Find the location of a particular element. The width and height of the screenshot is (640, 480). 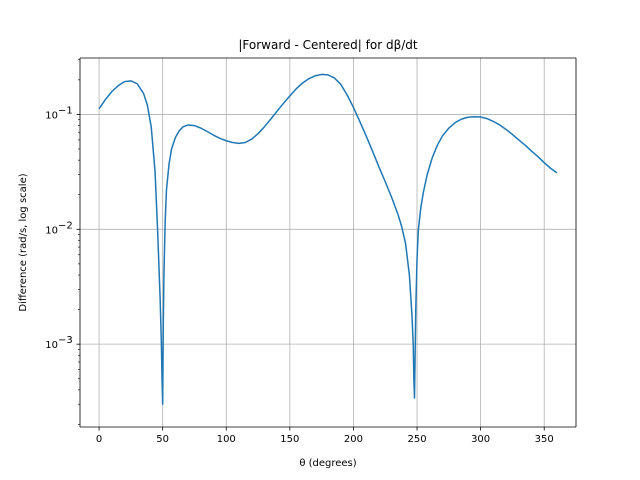

y-axis-label: Difference (rad/s, log scale) is located at coordinates (23, 242).